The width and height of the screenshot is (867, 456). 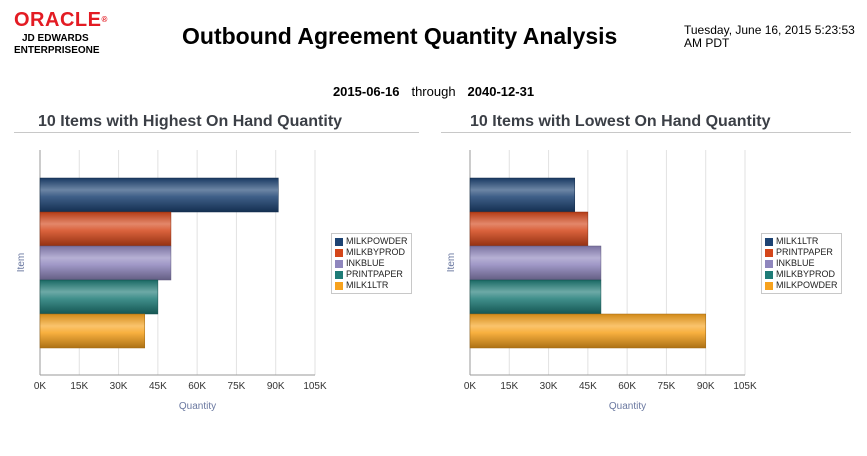 I want to click on date-range-through: through, so click(x=433, y=91).